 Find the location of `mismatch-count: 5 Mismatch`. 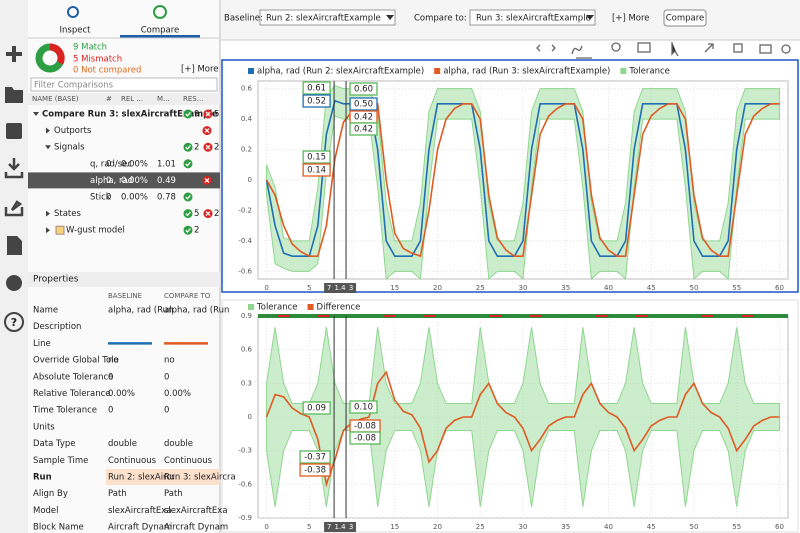

mismatch-count: 5 Mismatch is located at coordinates (97, 60).